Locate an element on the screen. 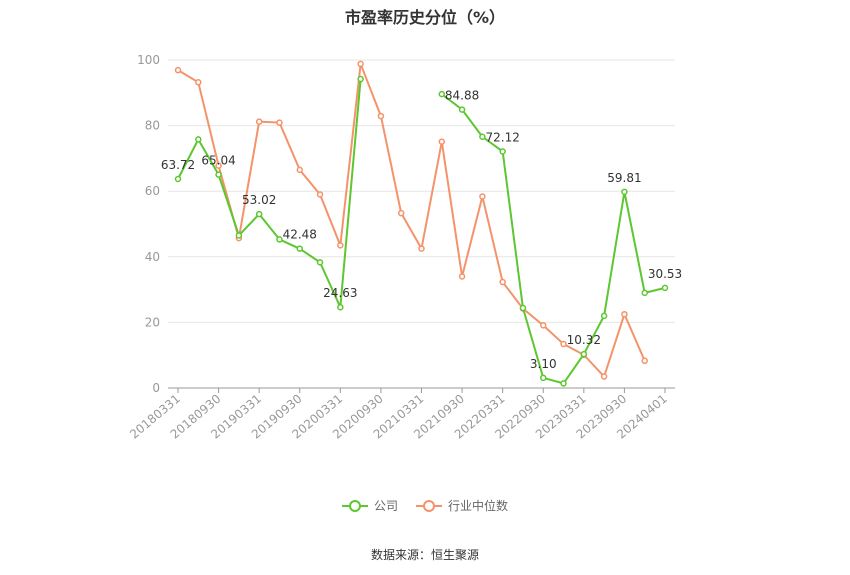 This screenshot has height=575, width=850. y-tick-label: 60 is located at coordinates (152, 191).